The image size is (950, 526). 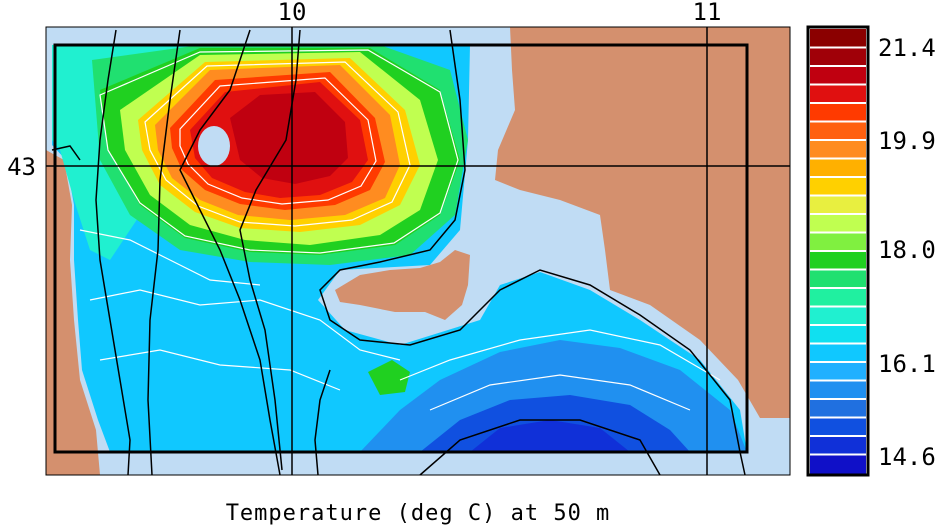 What do you see at coordinates (550, 436) in the screenshot?
I see `field-cold-deep` at bounding box center [550, 436].